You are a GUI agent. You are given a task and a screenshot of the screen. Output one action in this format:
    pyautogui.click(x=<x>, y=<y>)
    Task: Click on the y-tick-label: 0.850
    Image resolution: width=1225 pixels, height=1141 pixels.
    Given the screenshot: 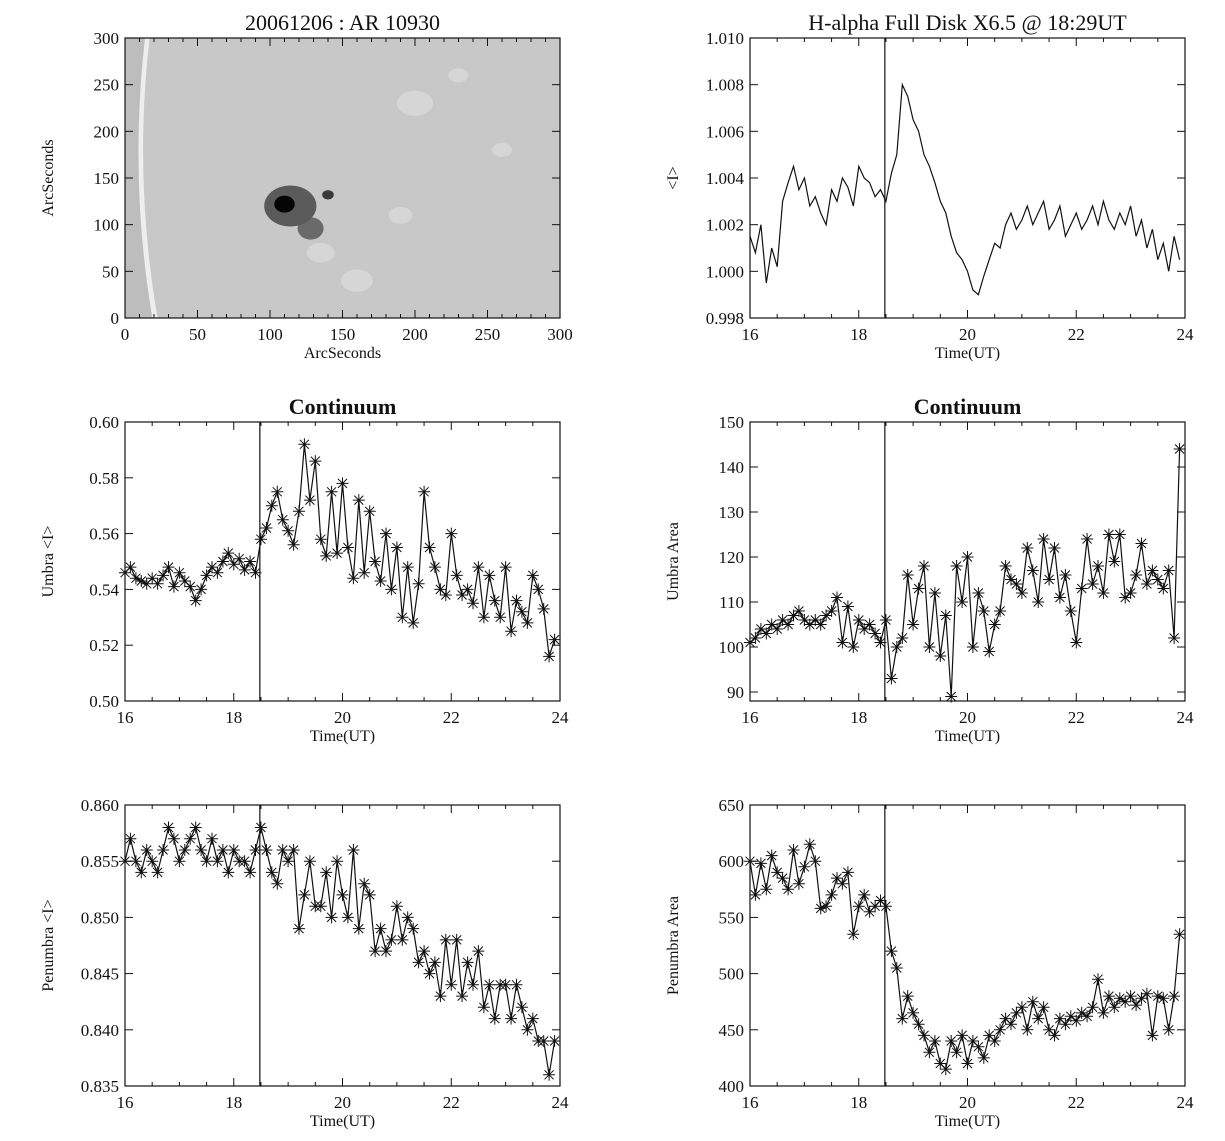 What is the action you would take?
    pyautogui.click(x=100, y=917)
    